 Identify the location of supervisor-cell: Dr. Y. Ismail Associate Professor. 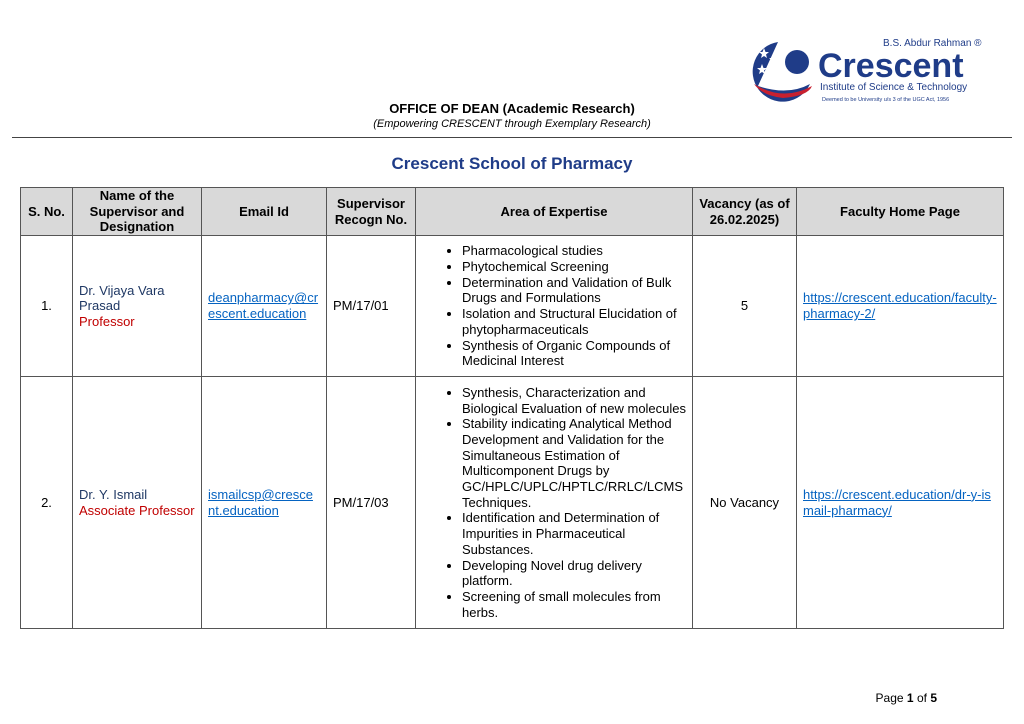
(137, 503).